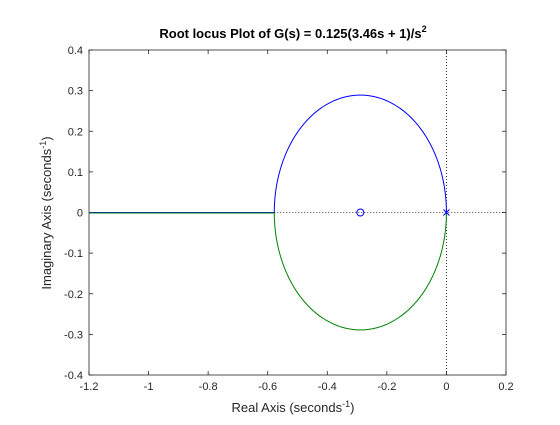 The image size is (560, 425). I want to click on locus-branch-upper, so click(360, 153).